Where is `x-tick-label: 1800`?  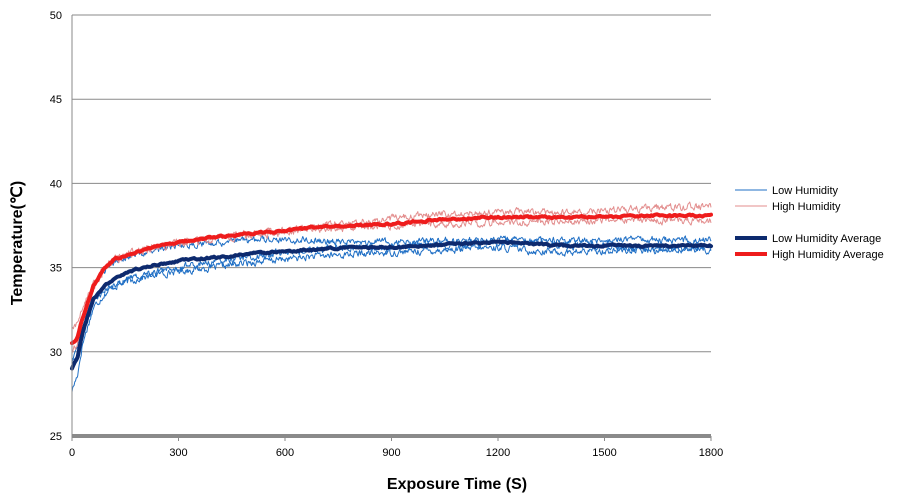
x-tick-label: 1800 is located at coordinates (711, 453).